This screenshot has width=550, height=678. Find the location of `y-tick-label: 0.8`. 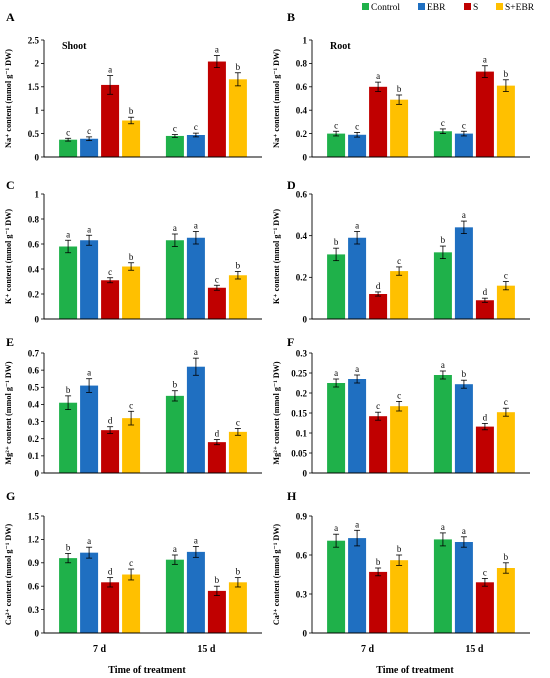

y-tick-label: 0.8 is located at coordinates (34, 219).